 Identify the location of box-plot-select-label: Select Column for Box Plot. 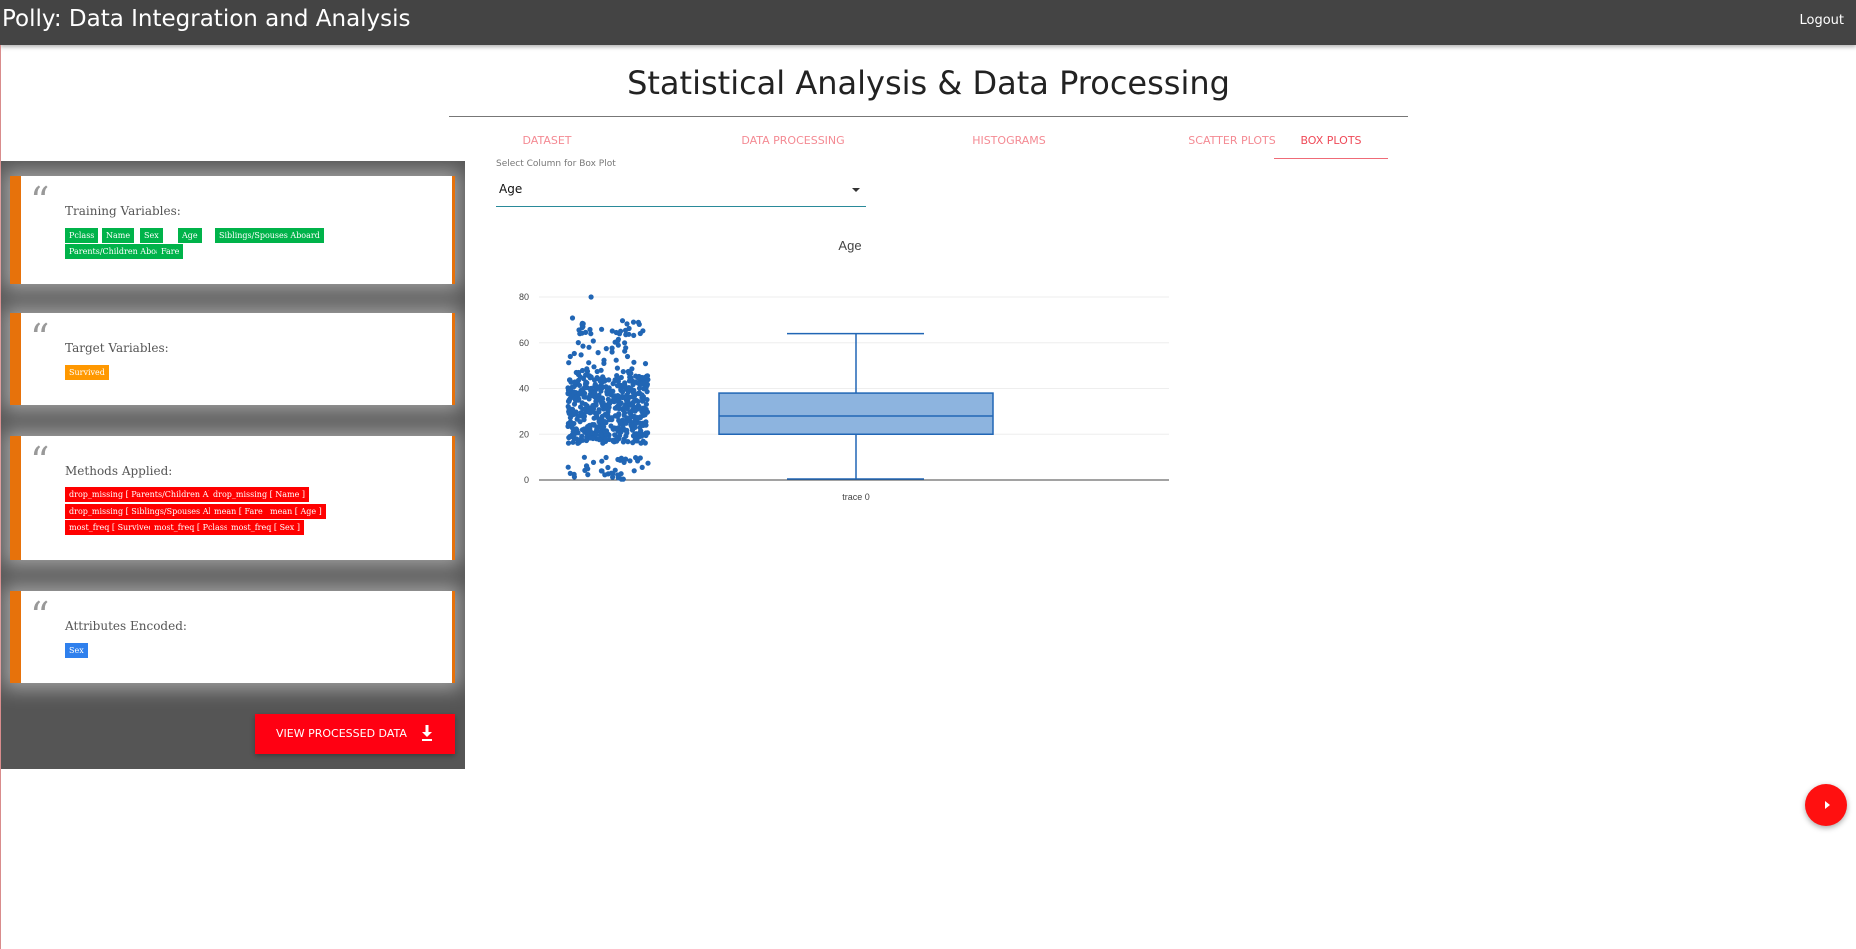
(556, 164).